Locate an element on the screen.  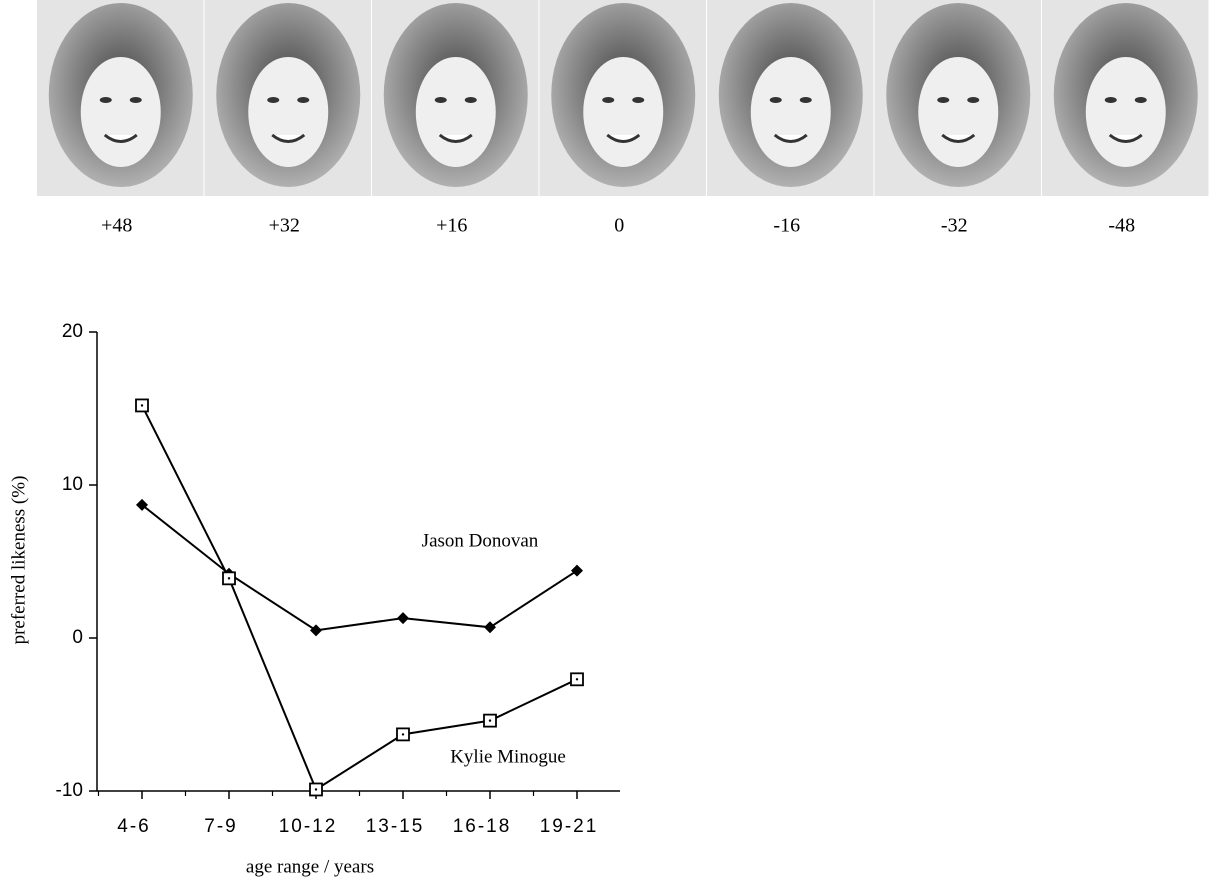
x-tick-label: 13-15 is located at coordinates (395, 826).